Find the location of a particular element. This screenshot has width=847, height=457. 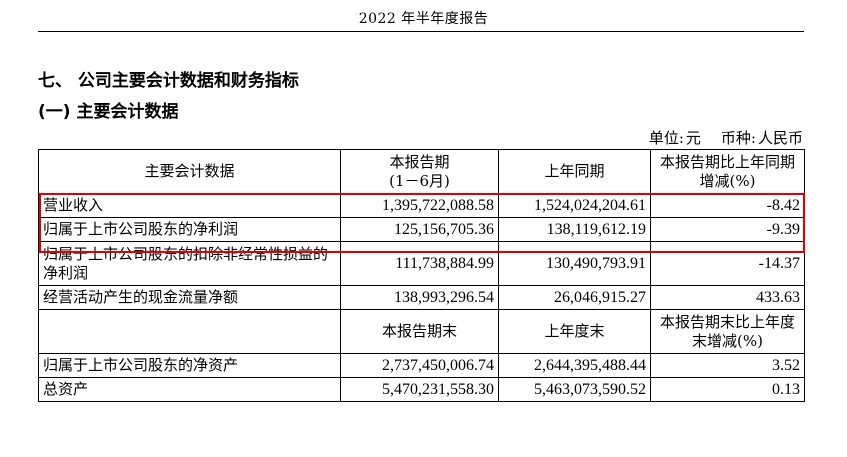

header2-change: 本报告期末比上年度末增减(%) is located at coordinates (727, 331).